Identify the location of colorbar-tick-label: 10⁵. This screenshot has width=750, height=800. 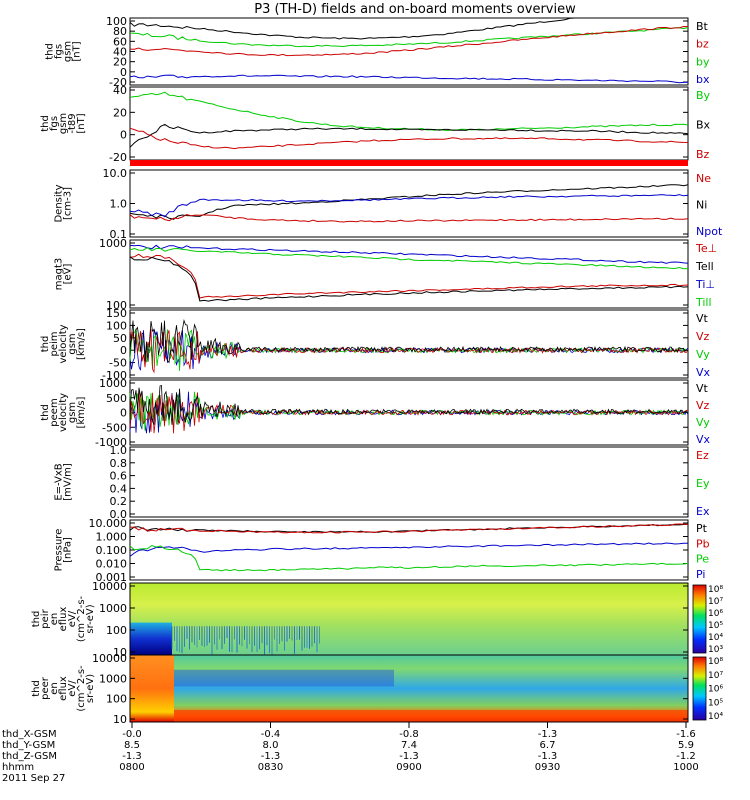
(715, 626).